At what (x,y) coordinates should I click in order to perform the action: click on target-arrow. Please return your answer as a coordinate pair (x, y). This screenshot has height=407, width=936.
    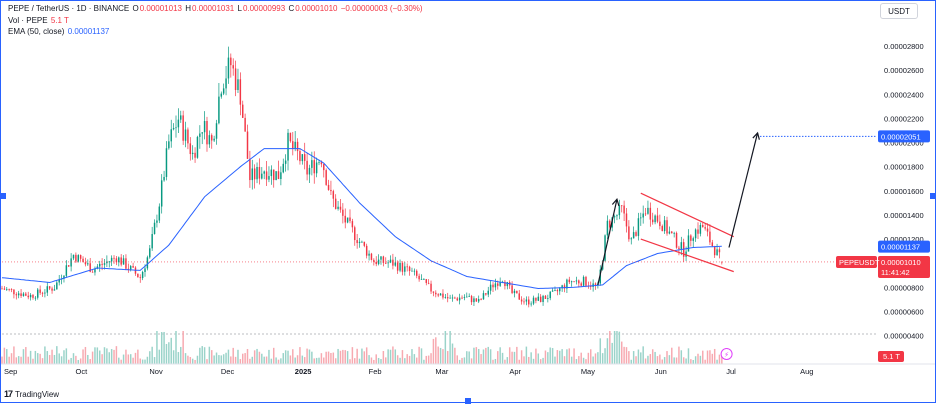
    Looking at the image, I should click on (743, 190).